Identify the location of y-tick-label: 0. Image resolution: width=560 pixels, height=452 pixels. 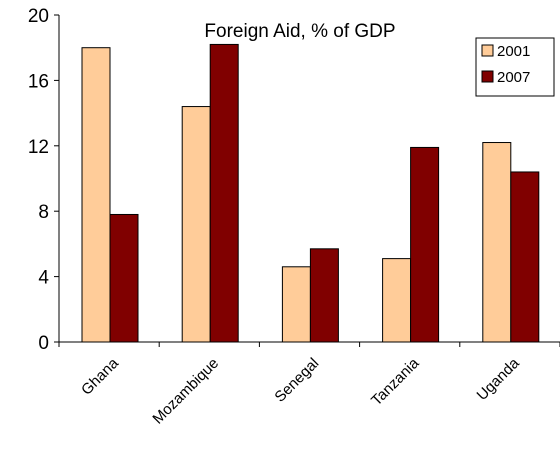
(43, 343).